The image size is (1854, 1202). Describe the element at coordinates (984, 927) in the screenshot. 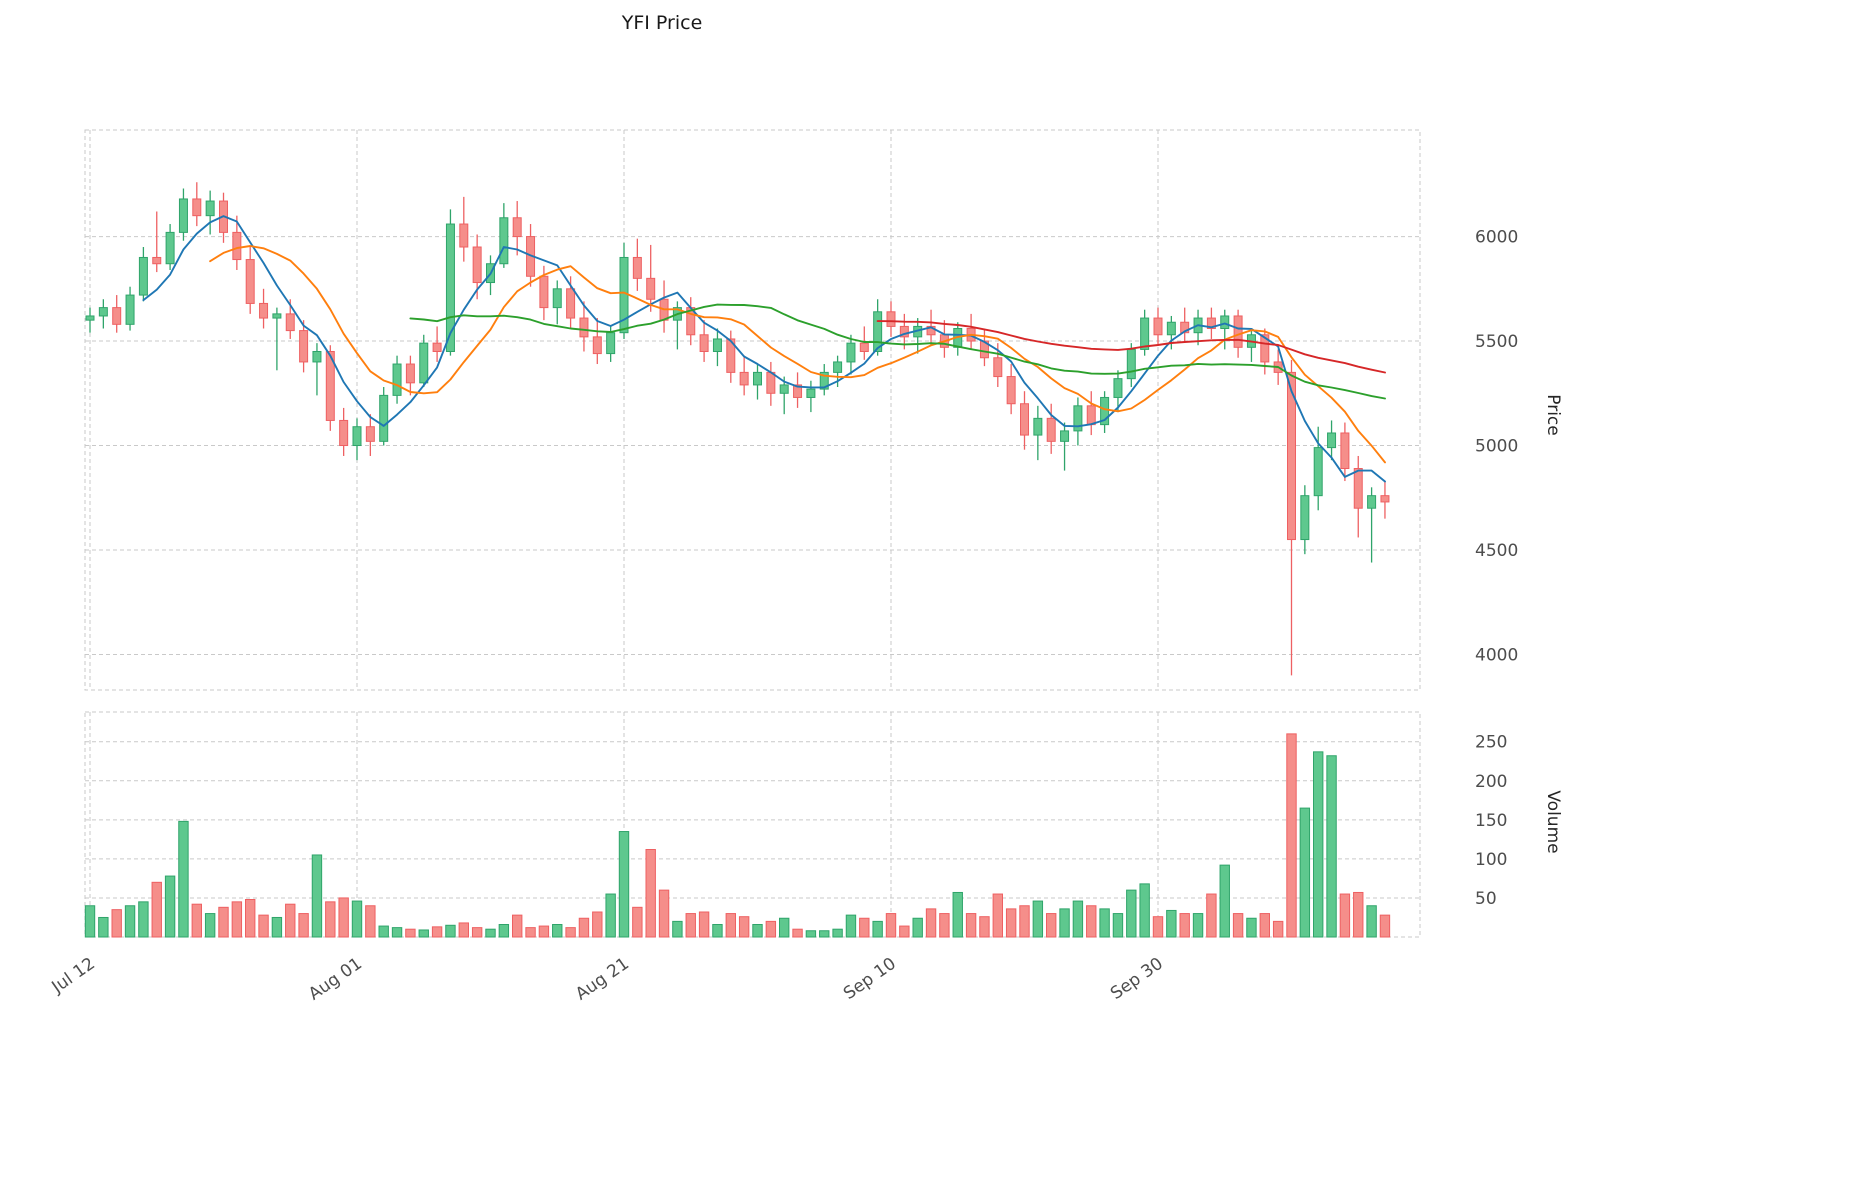

I see `volume-bar: Sep 17 Vol:26` at that location.